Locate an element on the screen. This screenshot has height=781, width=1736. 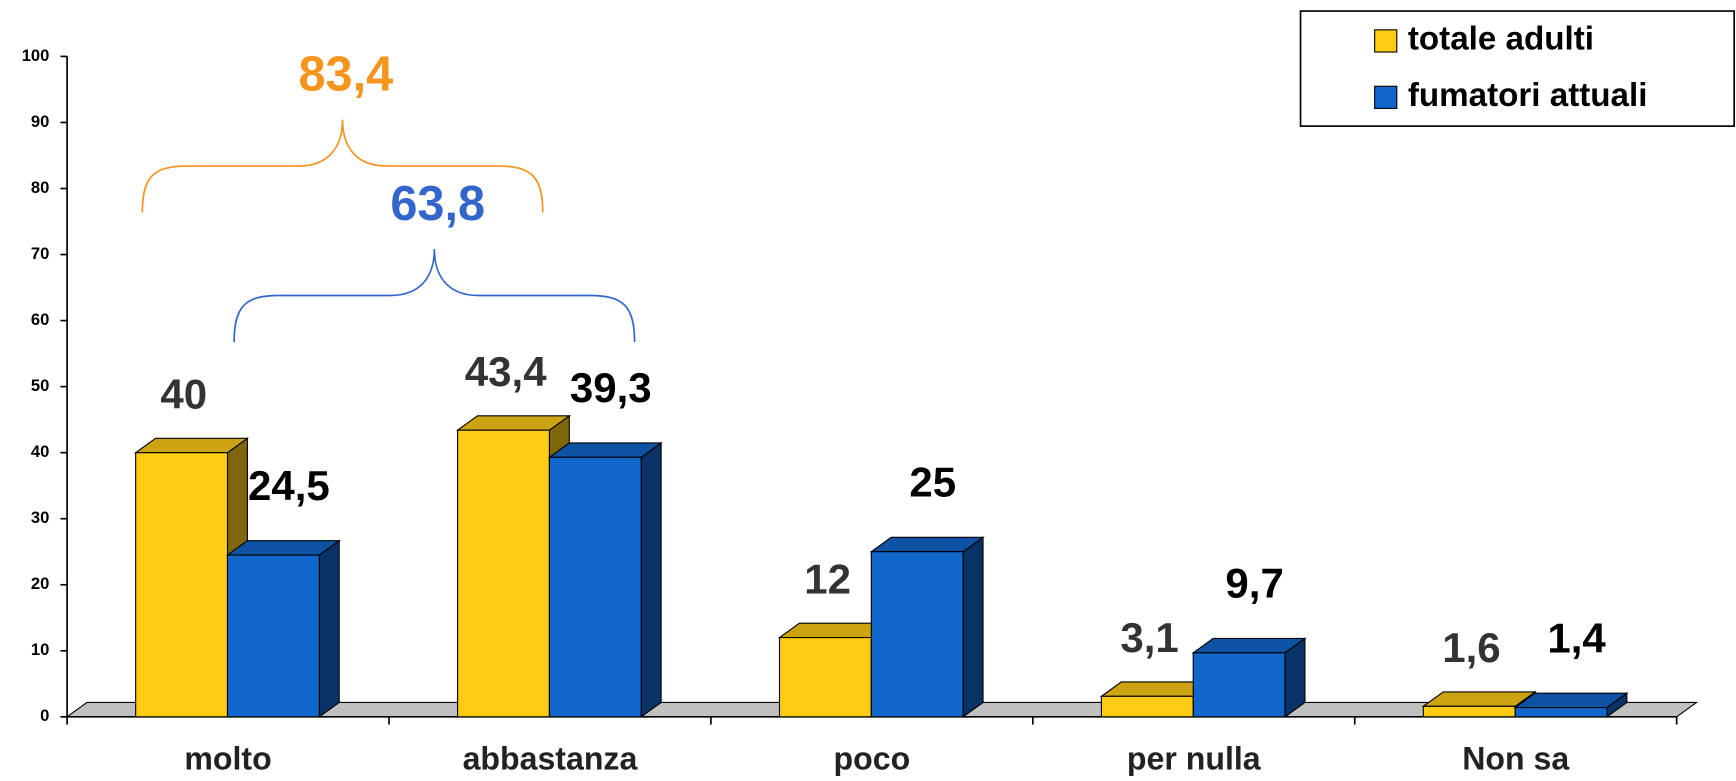
annotation: 63,8 is located at coordinates (437, 204).